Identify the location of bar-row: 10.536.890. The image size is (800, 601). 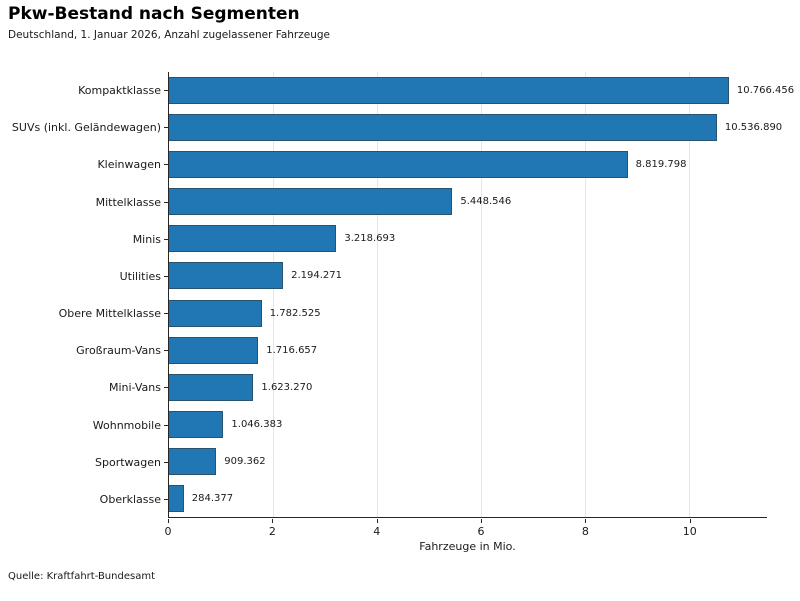
(475, 127).